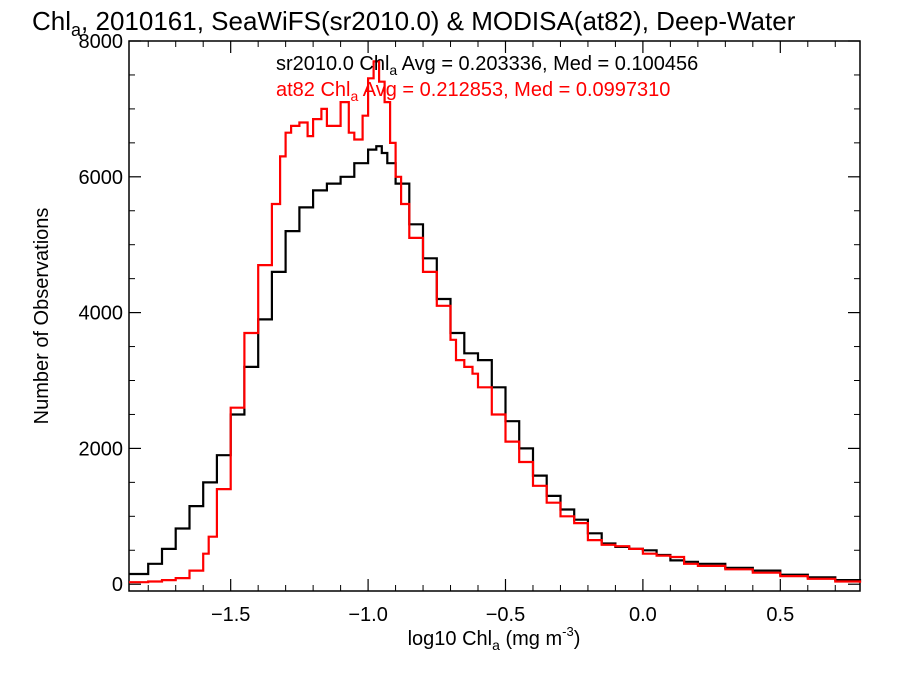  I want to click on y-tick-label: 0, so click(117, 585).